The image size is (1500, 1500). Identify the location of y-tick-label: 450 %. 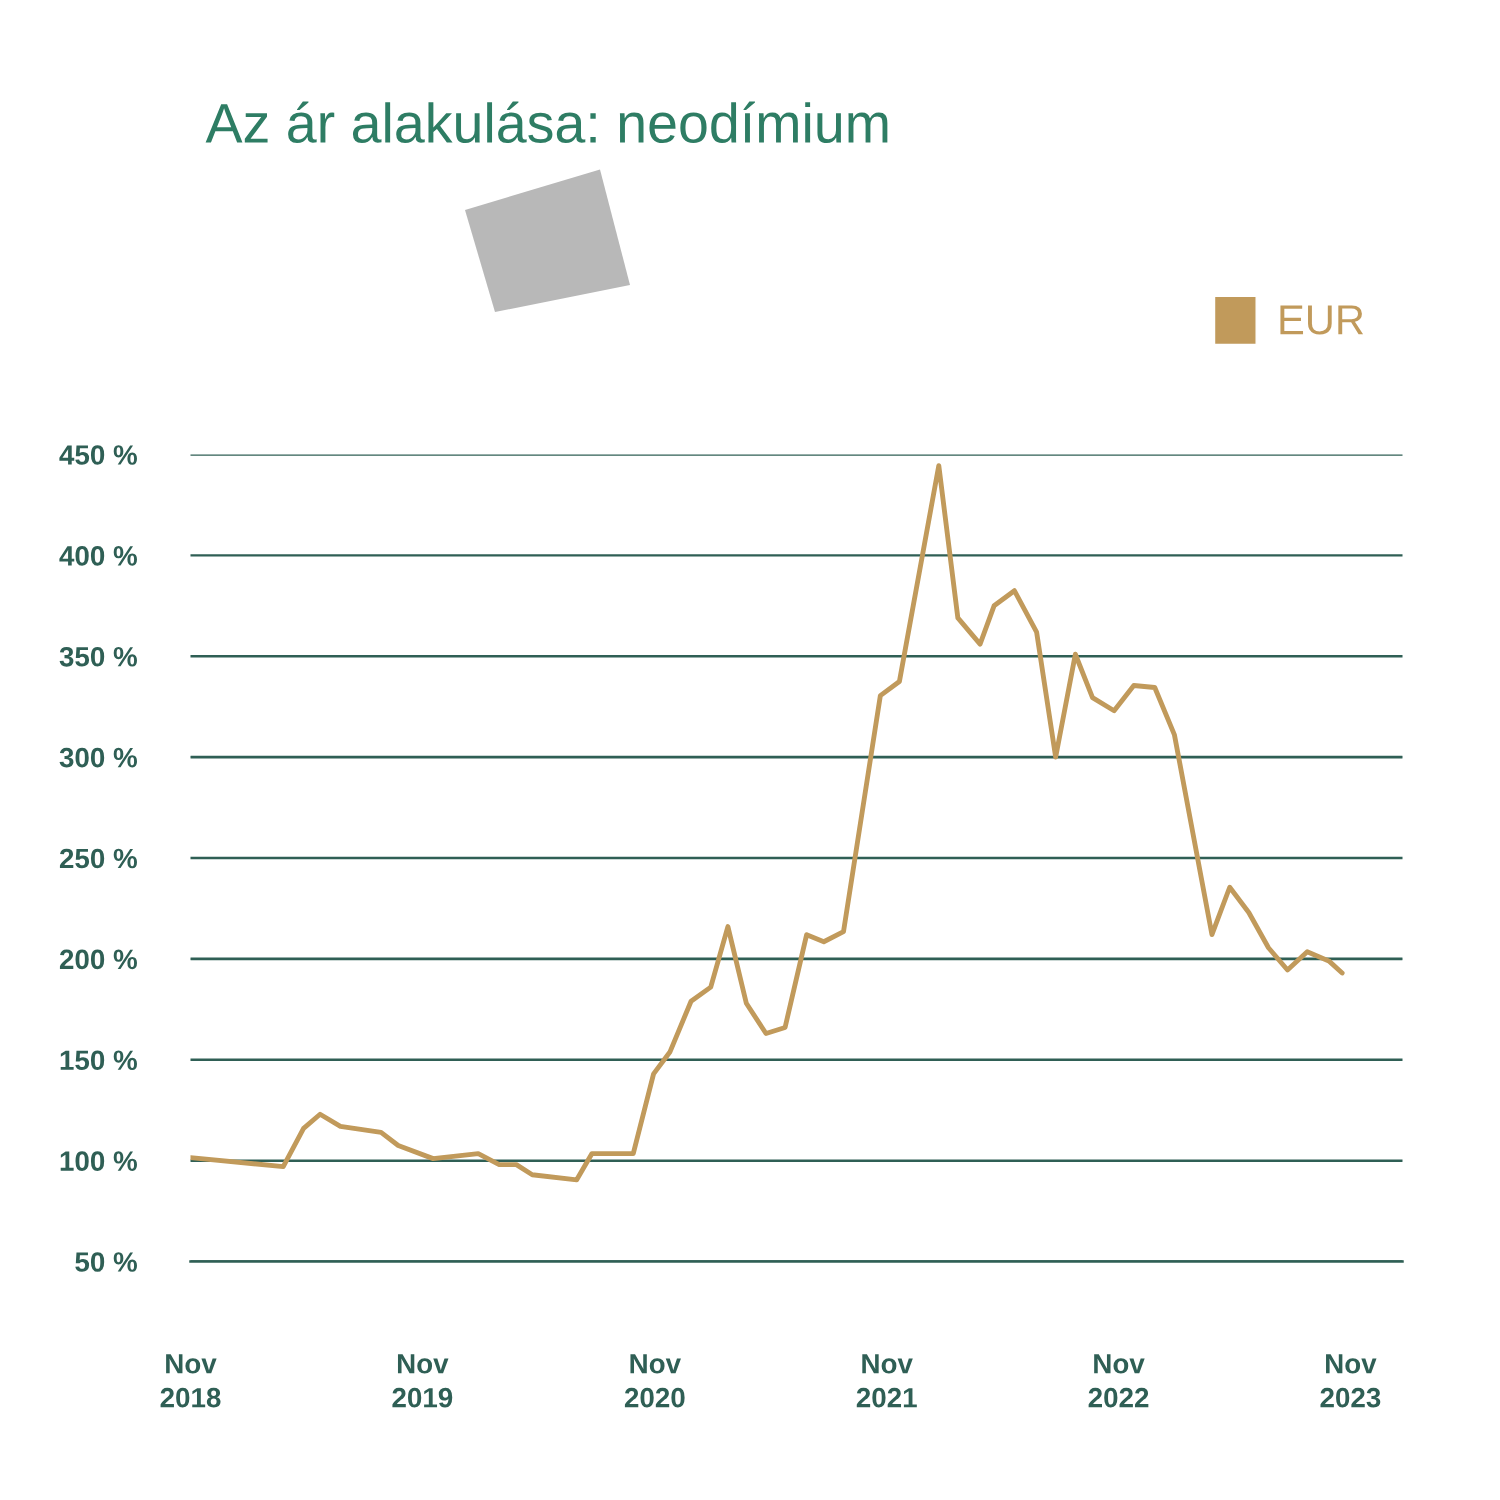
(98, 455).